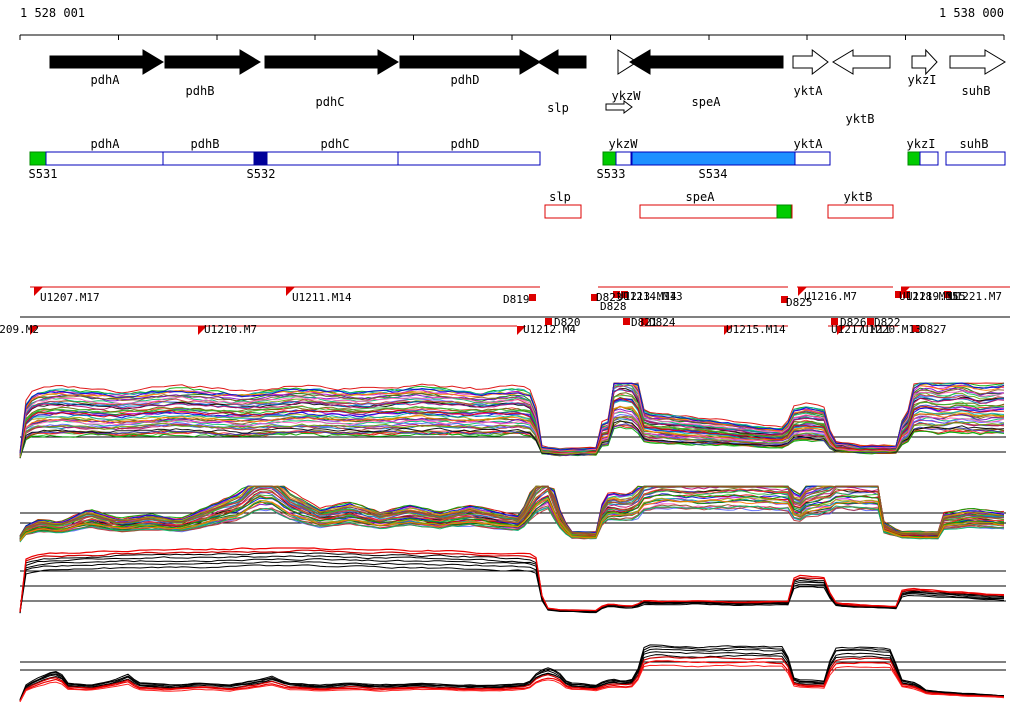 The image size is (1024, 714). Describe the element at coordinates (701, 197) in the screenshot. I see `transcript-label: speA` at that location.